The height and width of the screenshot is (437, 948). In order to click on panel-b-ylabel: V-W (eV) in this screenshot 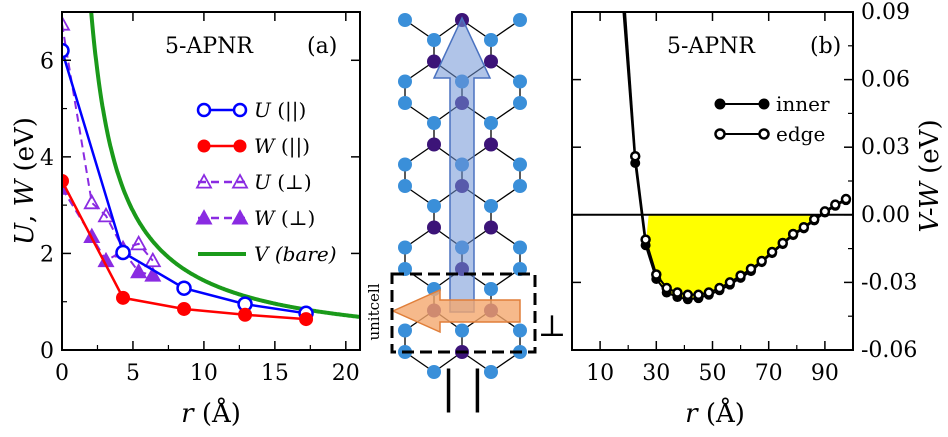, I will do `click(930, 175)`.